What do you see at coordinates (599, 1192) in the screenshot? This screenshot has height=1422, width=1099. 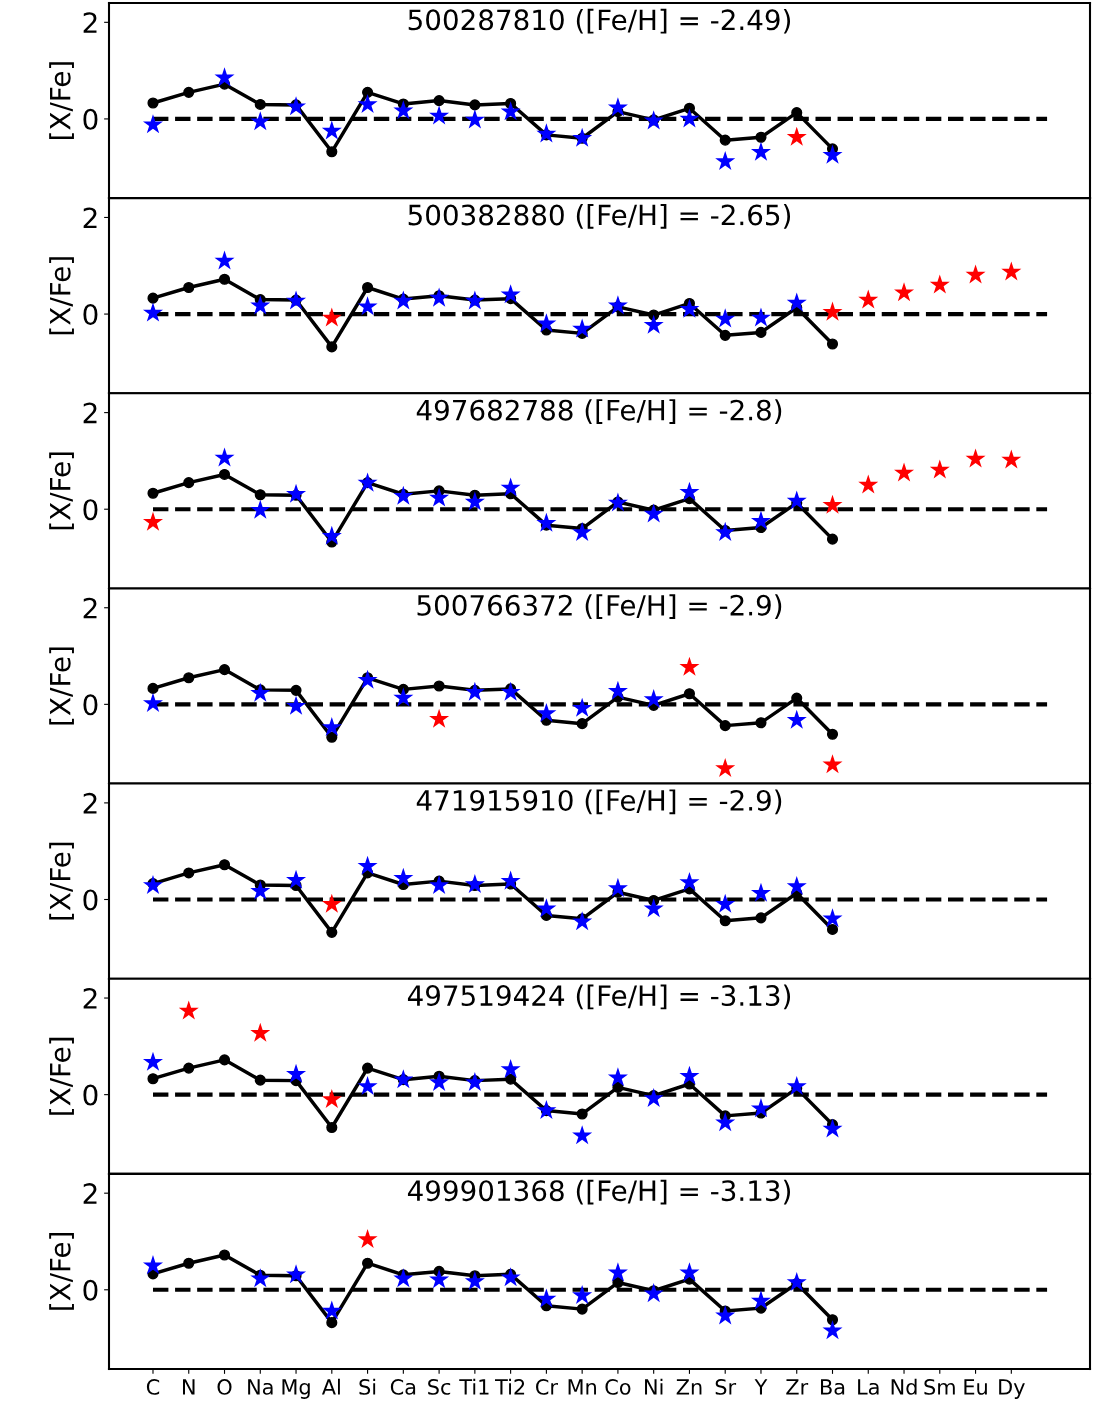 I see `chart-title: 499901368 ([Fe/H] = -3.13)` at bounding box center [599, 1192].